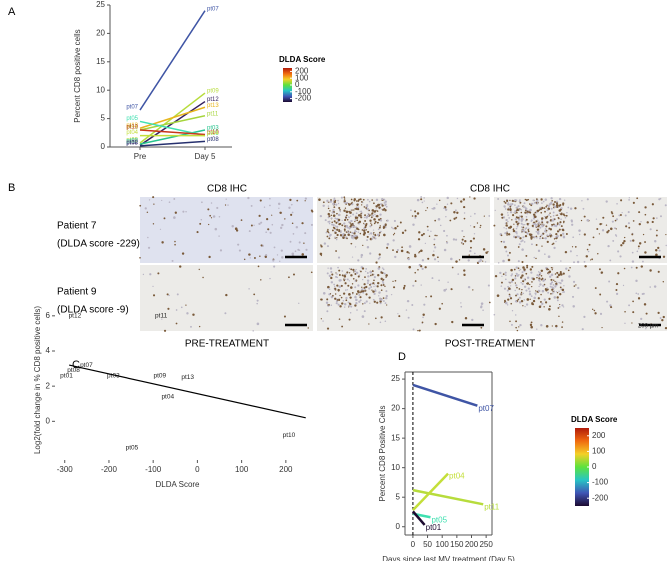 The height and width of the screenshot is (561, 667). Describe the element at coordinates (132, 126) in the screenshot. I see `point-label: pt13` at that location.